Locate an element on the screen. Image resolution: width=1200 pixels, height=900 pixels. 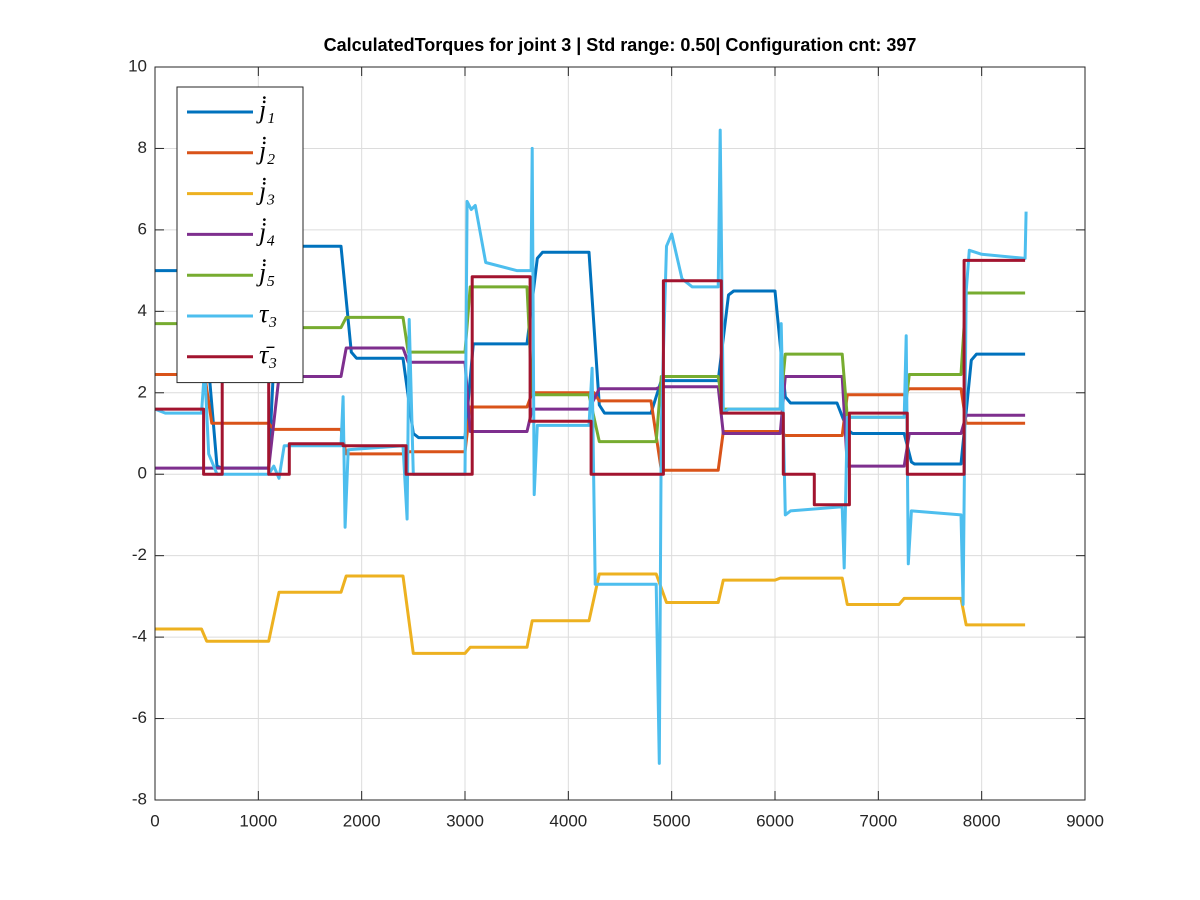
x-tick-label: 3000 is located at coordinates (465, 820).